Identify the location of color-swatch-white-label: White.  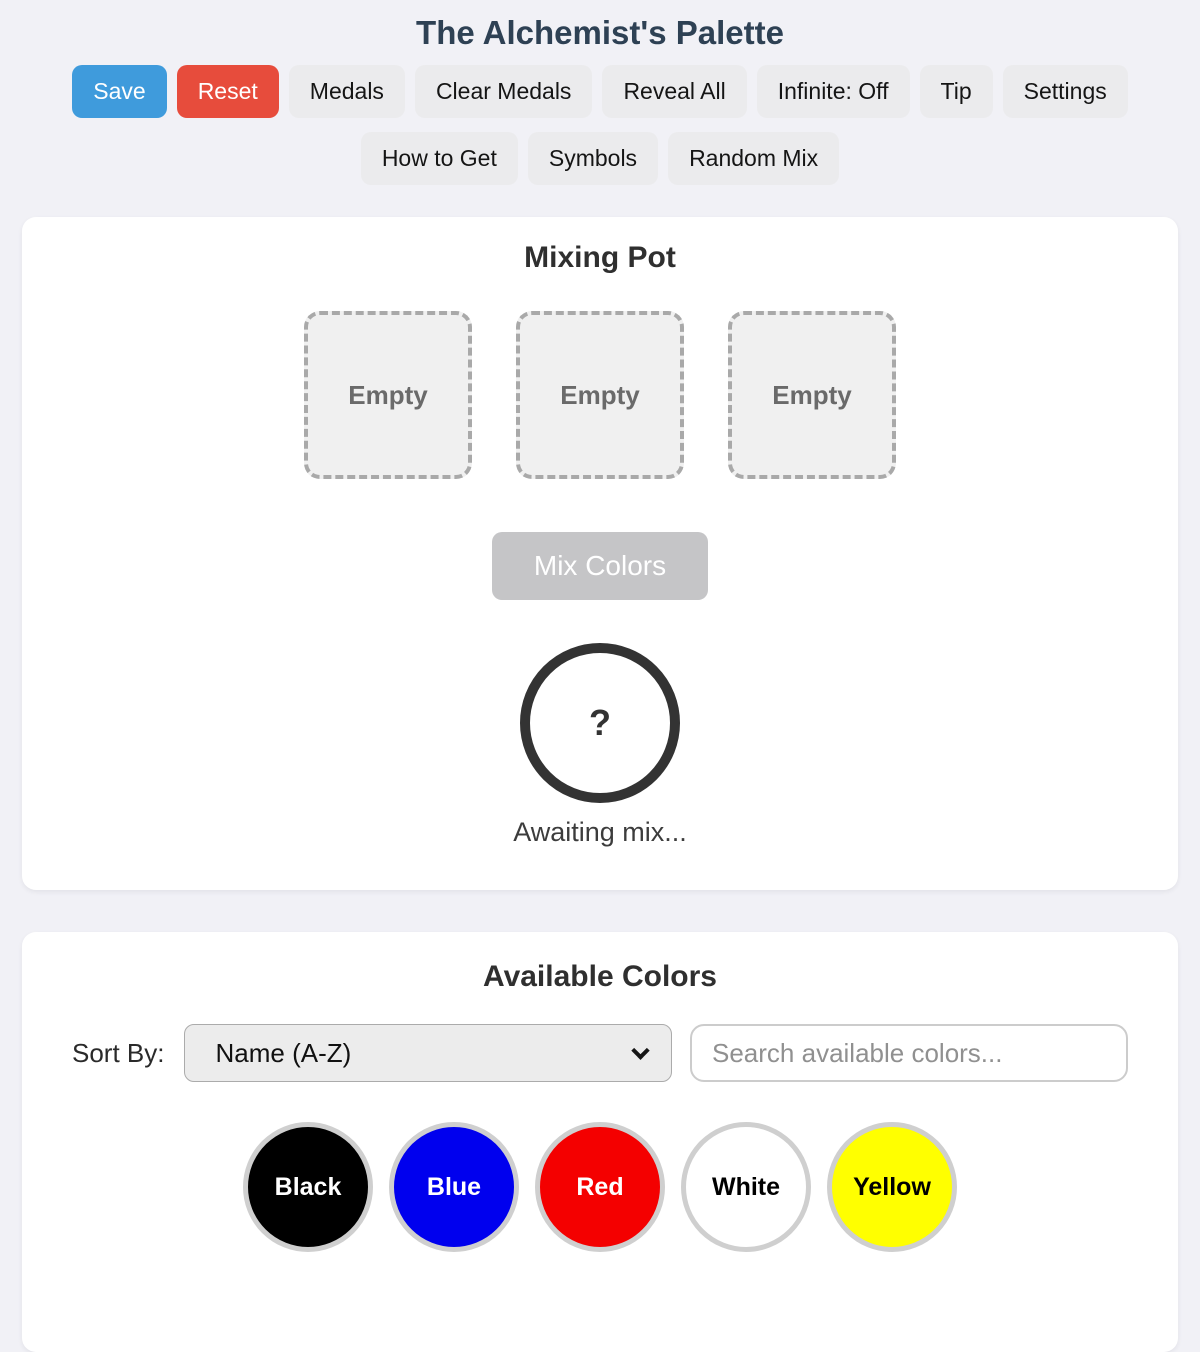
(746, 1186).